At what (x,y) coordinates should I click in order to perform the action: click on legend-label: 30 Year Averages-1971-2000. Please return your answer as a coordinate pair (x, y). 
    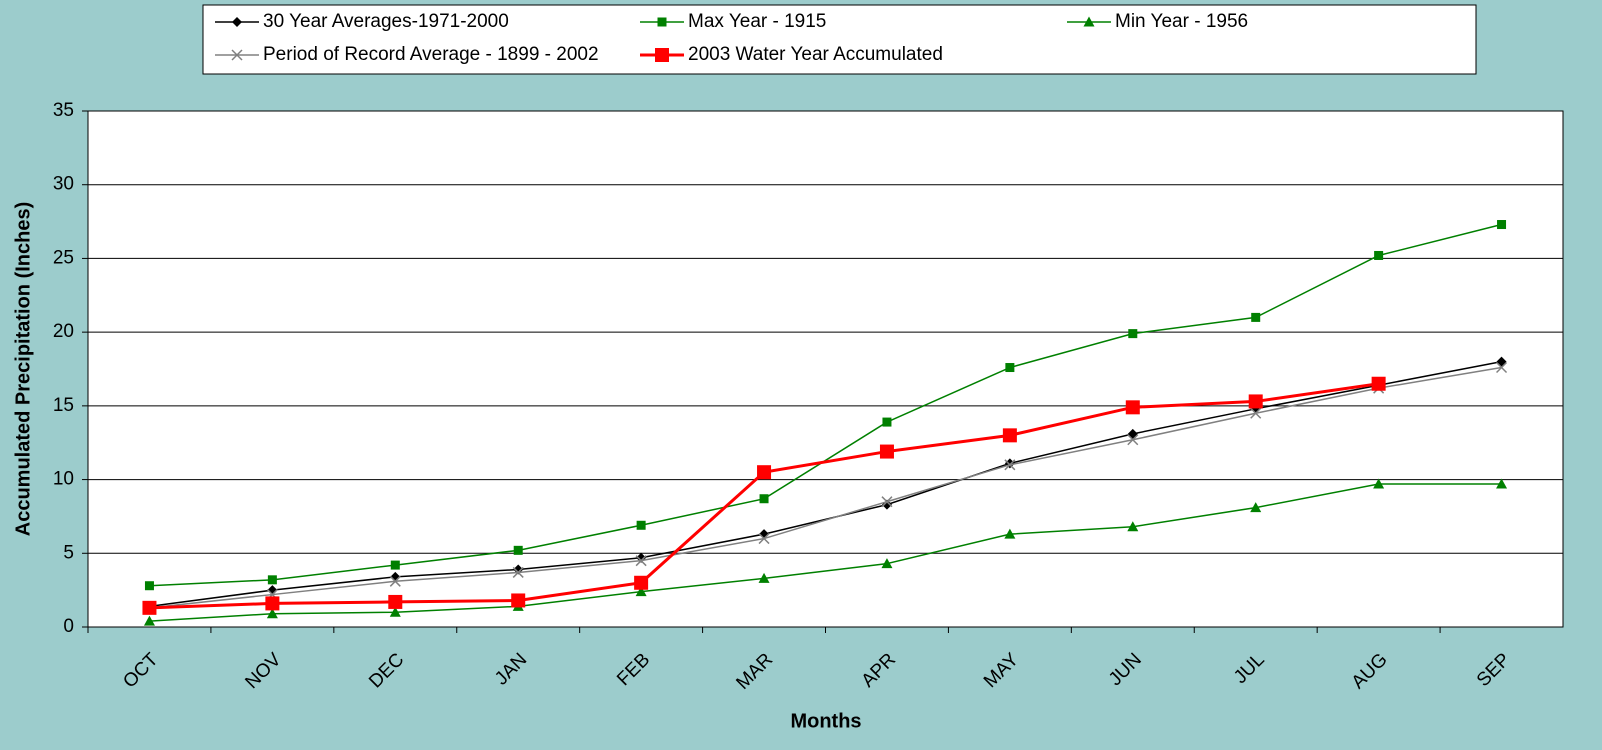
    Looking at the image, I should click on (386, 21).